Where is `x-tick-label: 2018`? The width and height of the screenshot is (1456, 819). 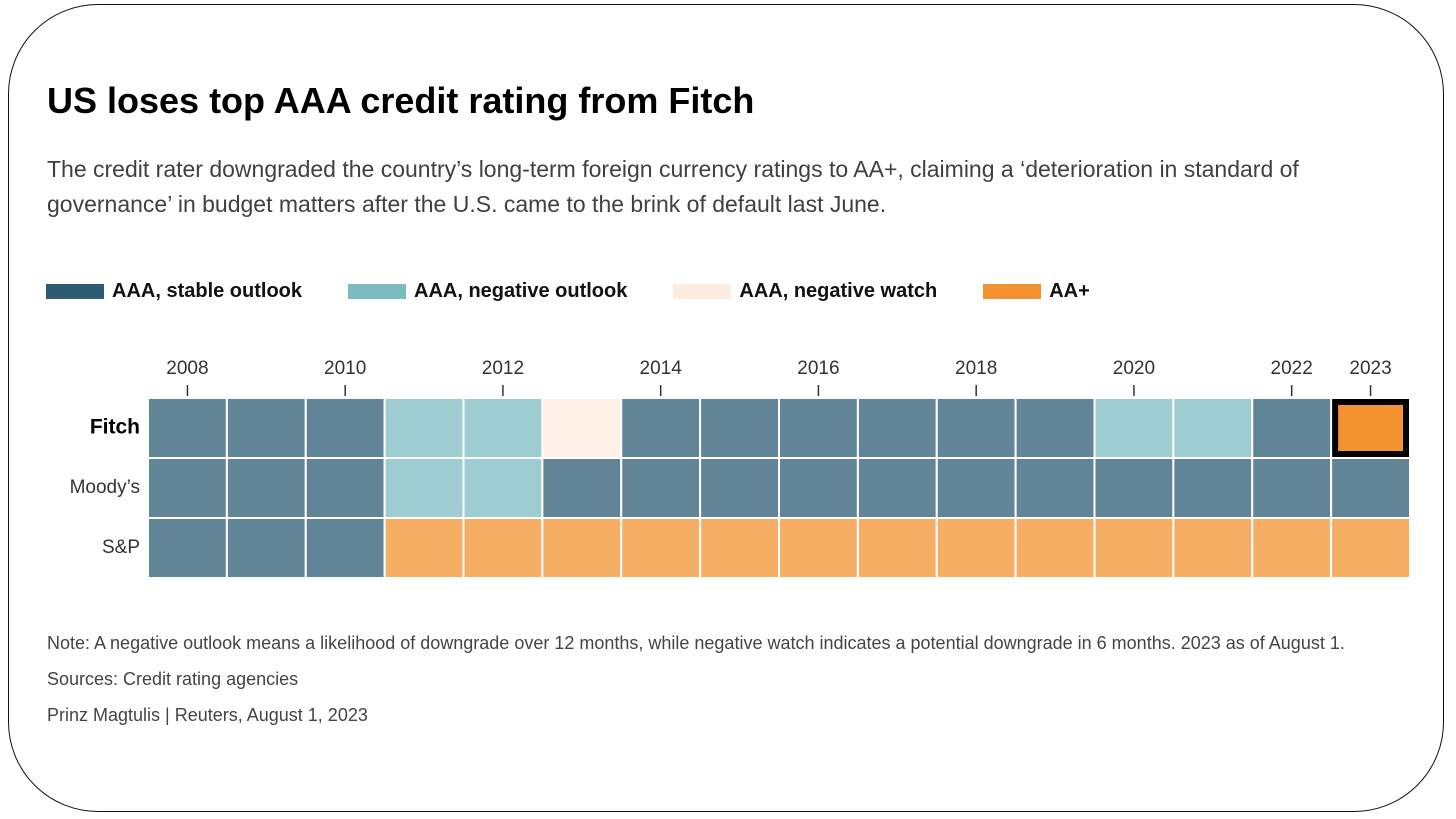 x-tick-label: 2018 is located at coordinates (976, 368).